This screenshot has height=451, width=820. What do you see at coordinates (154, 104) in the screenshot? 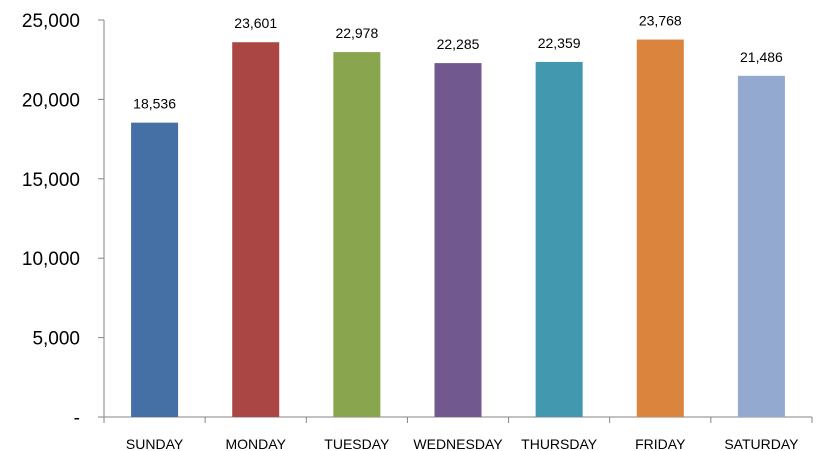
I see `data-label: 18,536` at bounding box center [154, 104].